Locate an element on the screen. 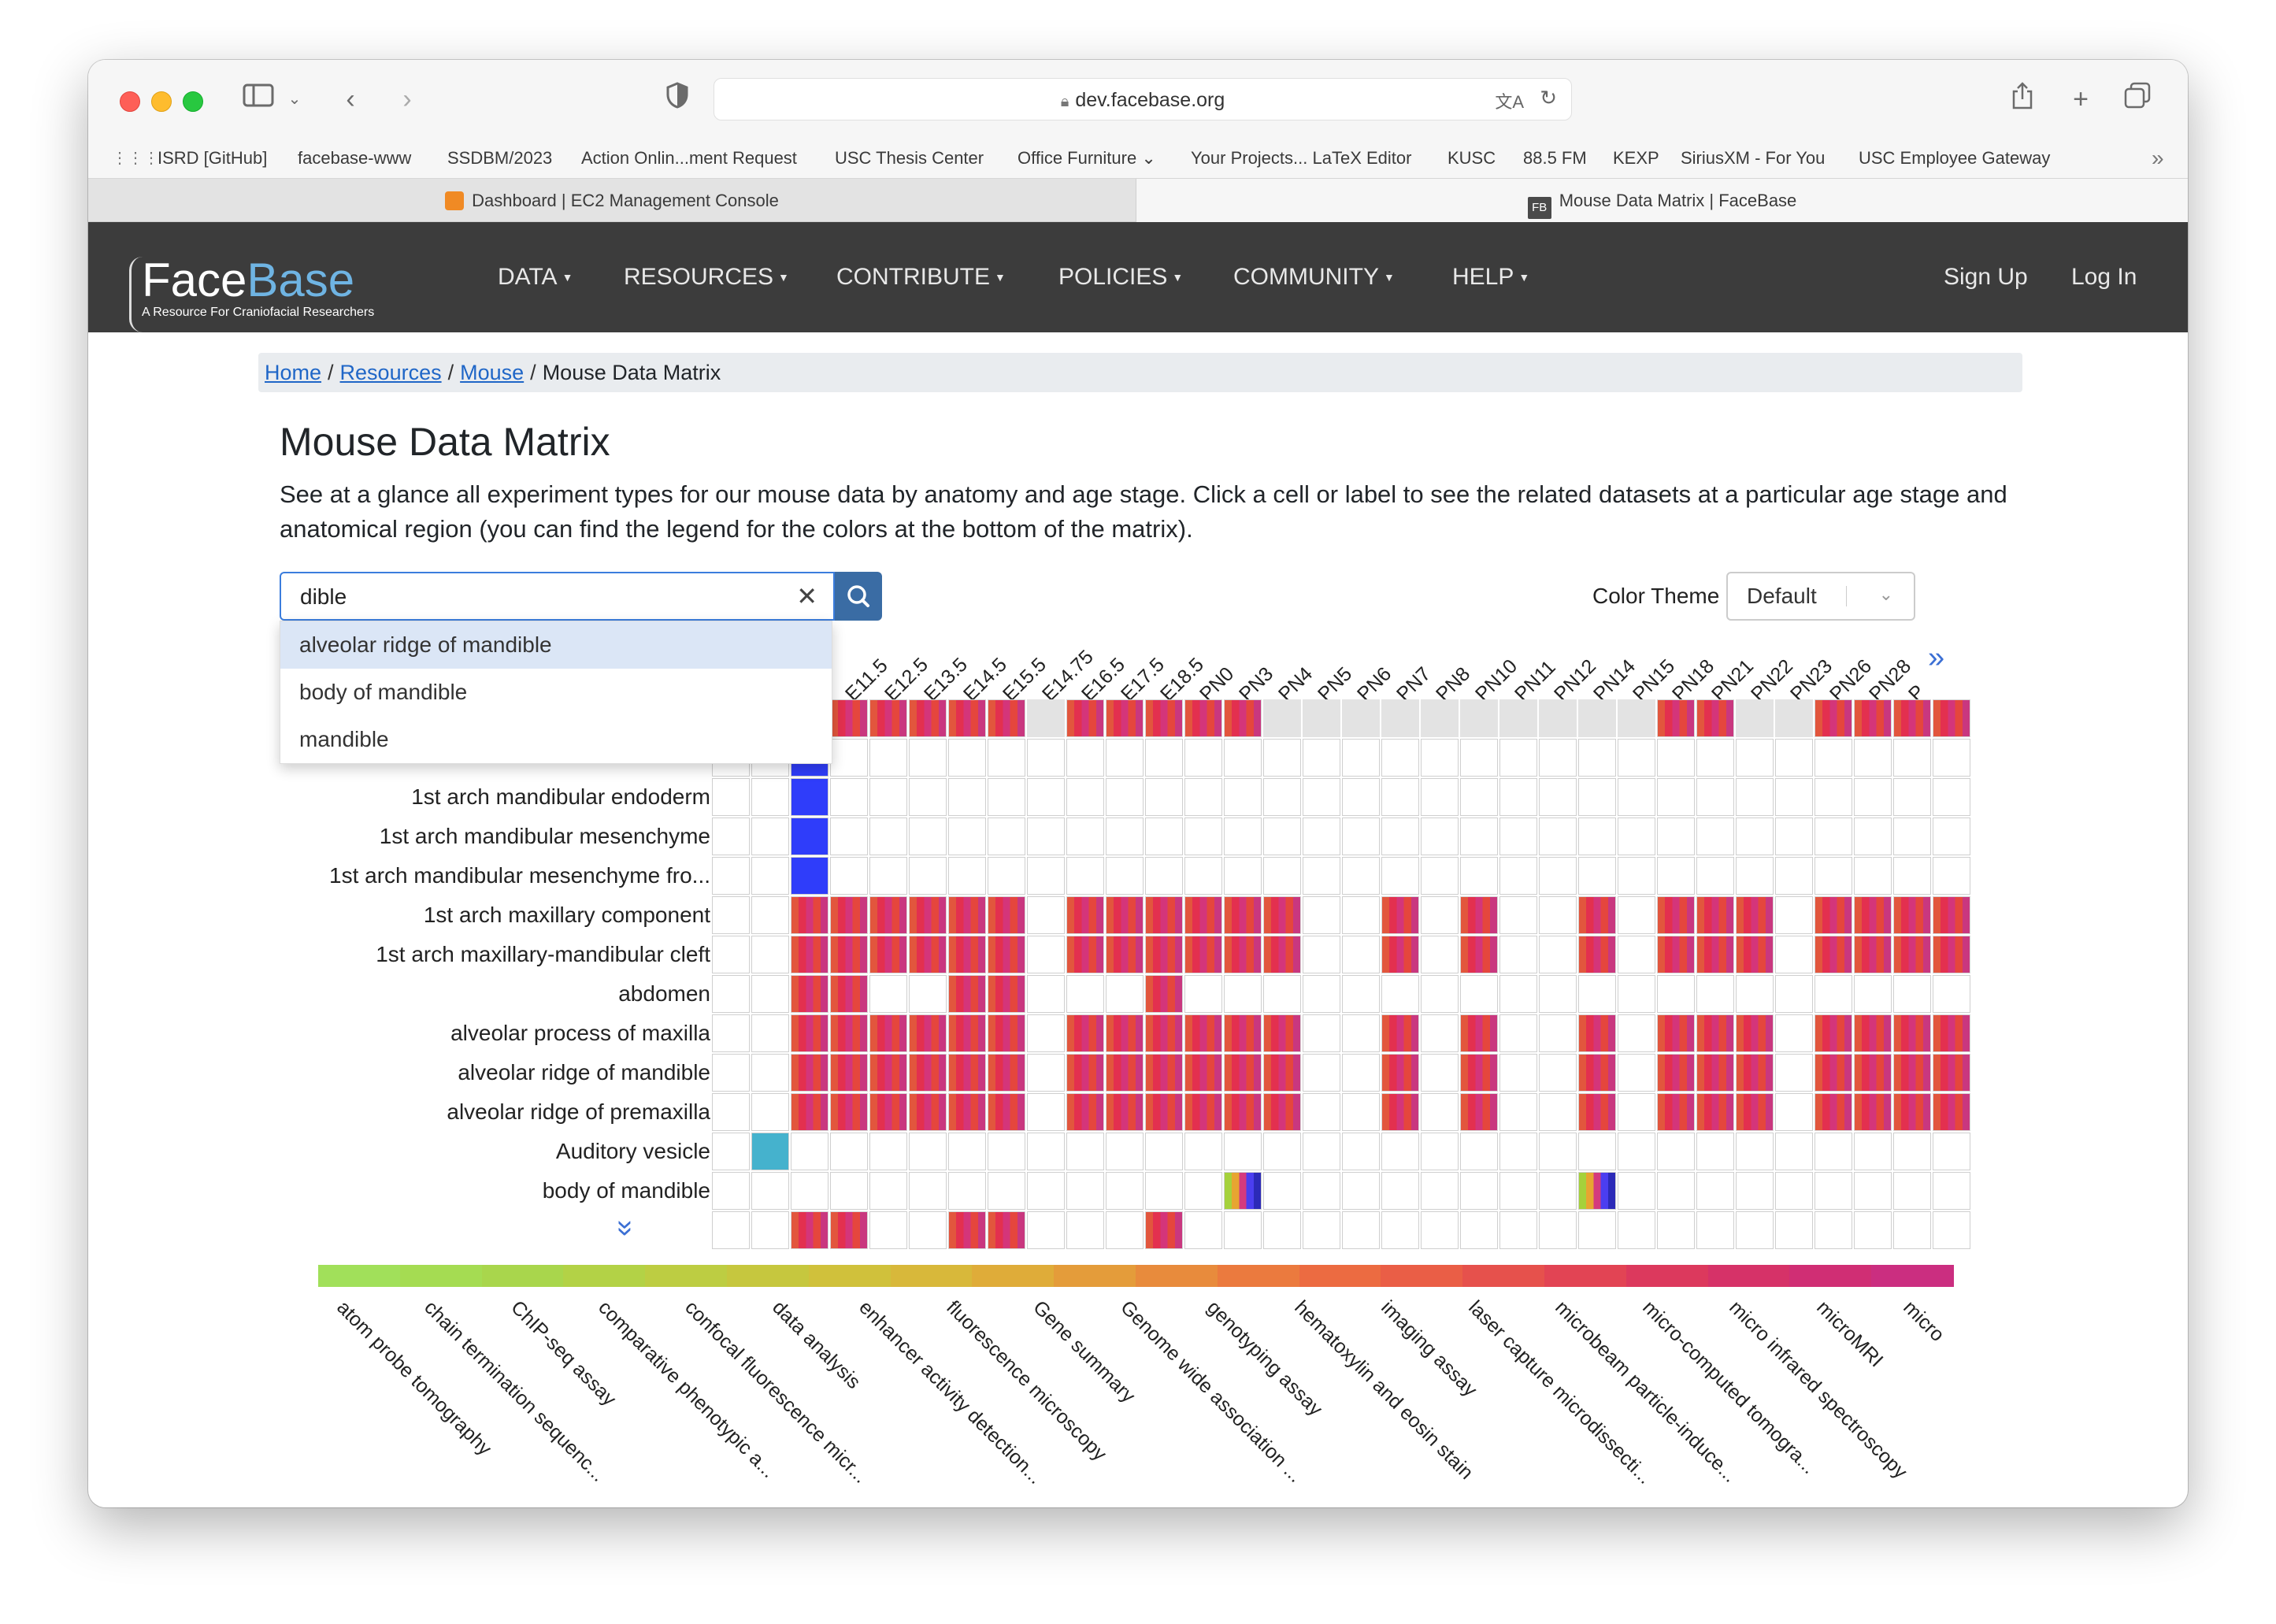 The width and height of the screenshot is (2276, 1624). new-tab-icon: + is located at coordinates (2081, 99).